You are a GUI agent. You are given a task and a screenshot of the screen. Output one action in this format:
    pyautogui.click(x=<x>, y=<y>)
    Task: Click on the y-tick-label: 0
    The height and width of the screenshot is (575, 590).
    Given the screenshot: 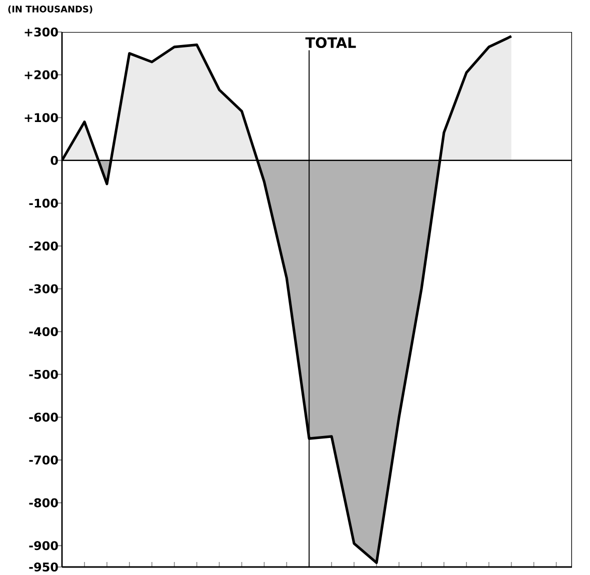 What is the action you would take?
    pyautogui.click(x=54, y=160)
    